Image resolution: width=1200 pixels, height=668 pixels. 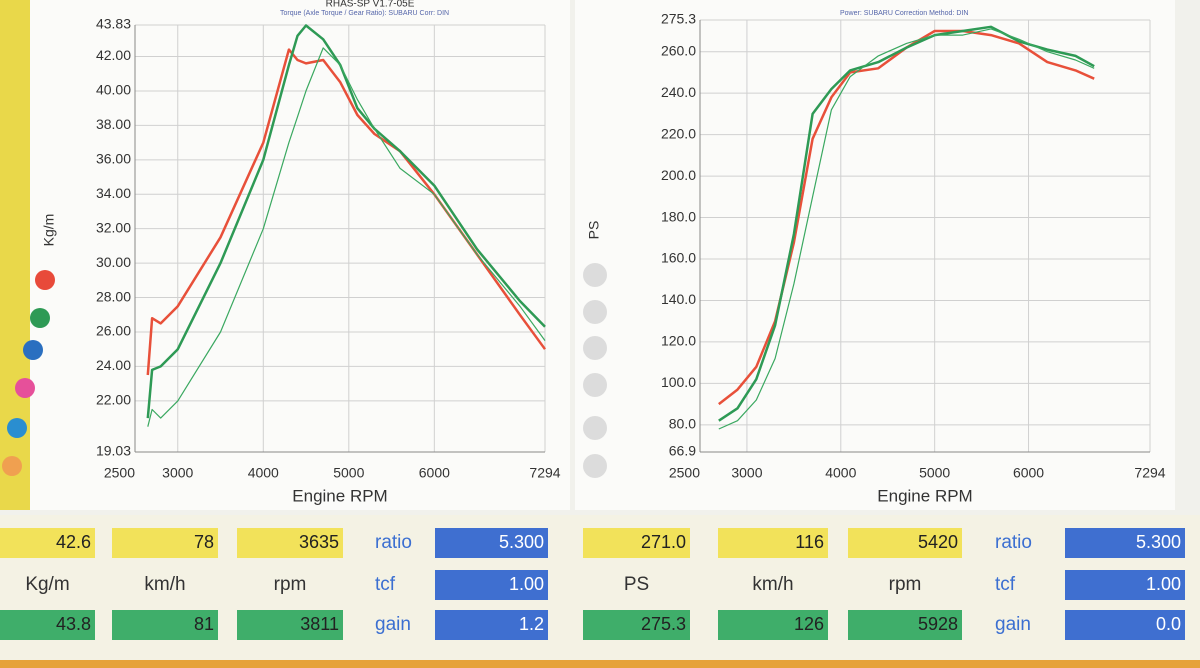 What do you see at coordinates (113, 90) in the screenshot?
I see `y-tick-label: 40.00` at bounding box center [113, 90].